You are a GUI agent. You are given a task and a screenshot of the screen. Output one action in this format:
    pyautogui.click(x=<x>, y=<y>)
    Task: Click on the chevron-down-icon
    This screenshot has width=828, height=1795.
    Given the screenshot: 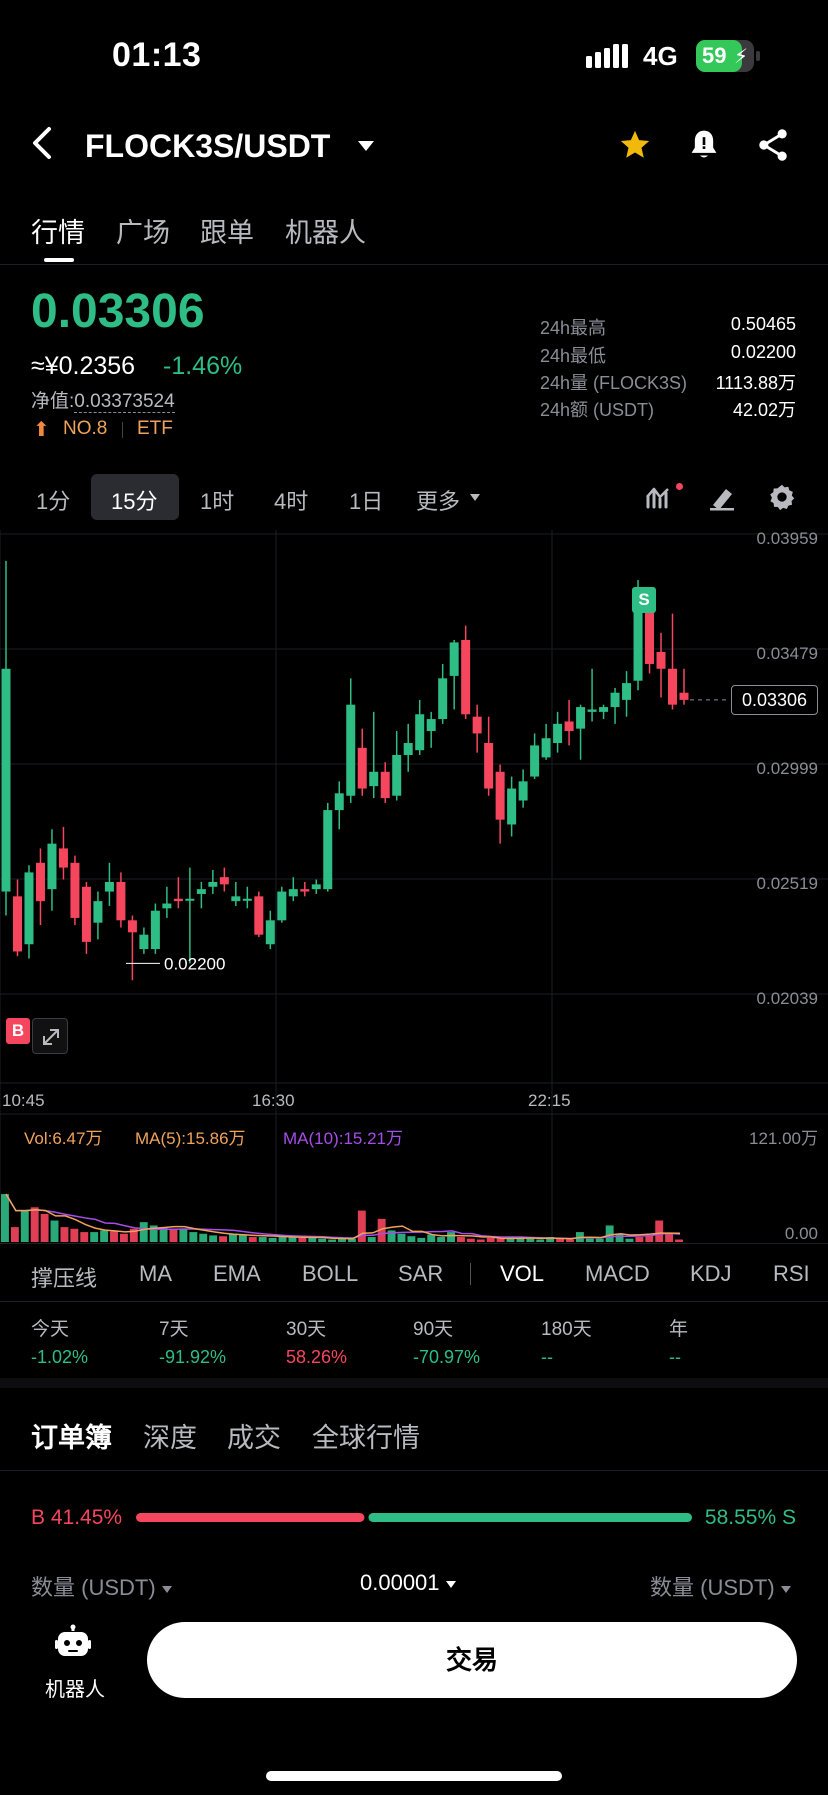 What is the action you would take?
    pyautogui.click(x=785, y=1589)
    